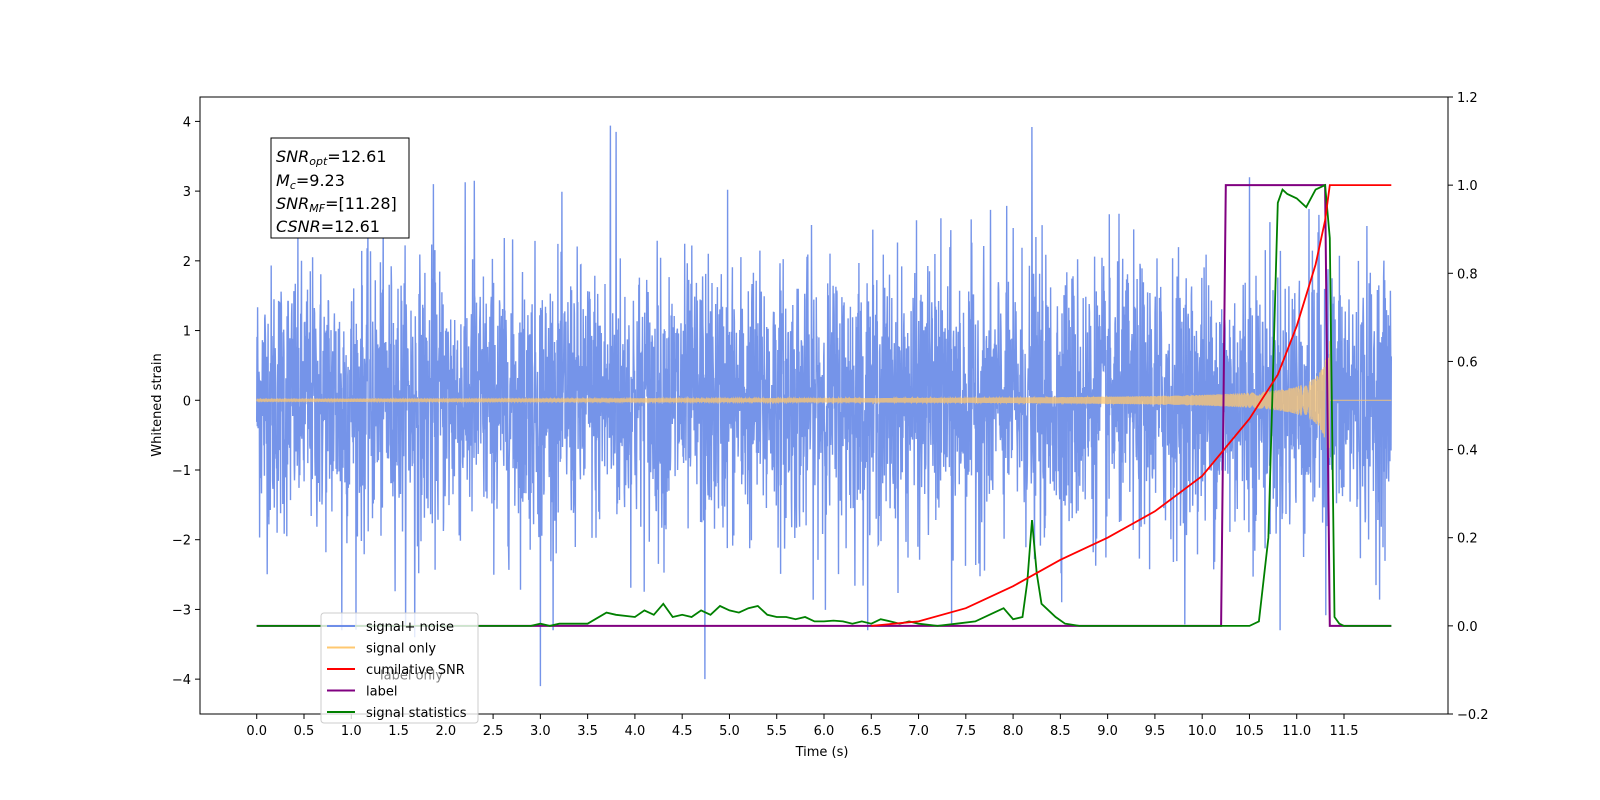 This screenshot has height=800, width=1600. I want to click on x-axis-label: Time (s), so click(822, 752).